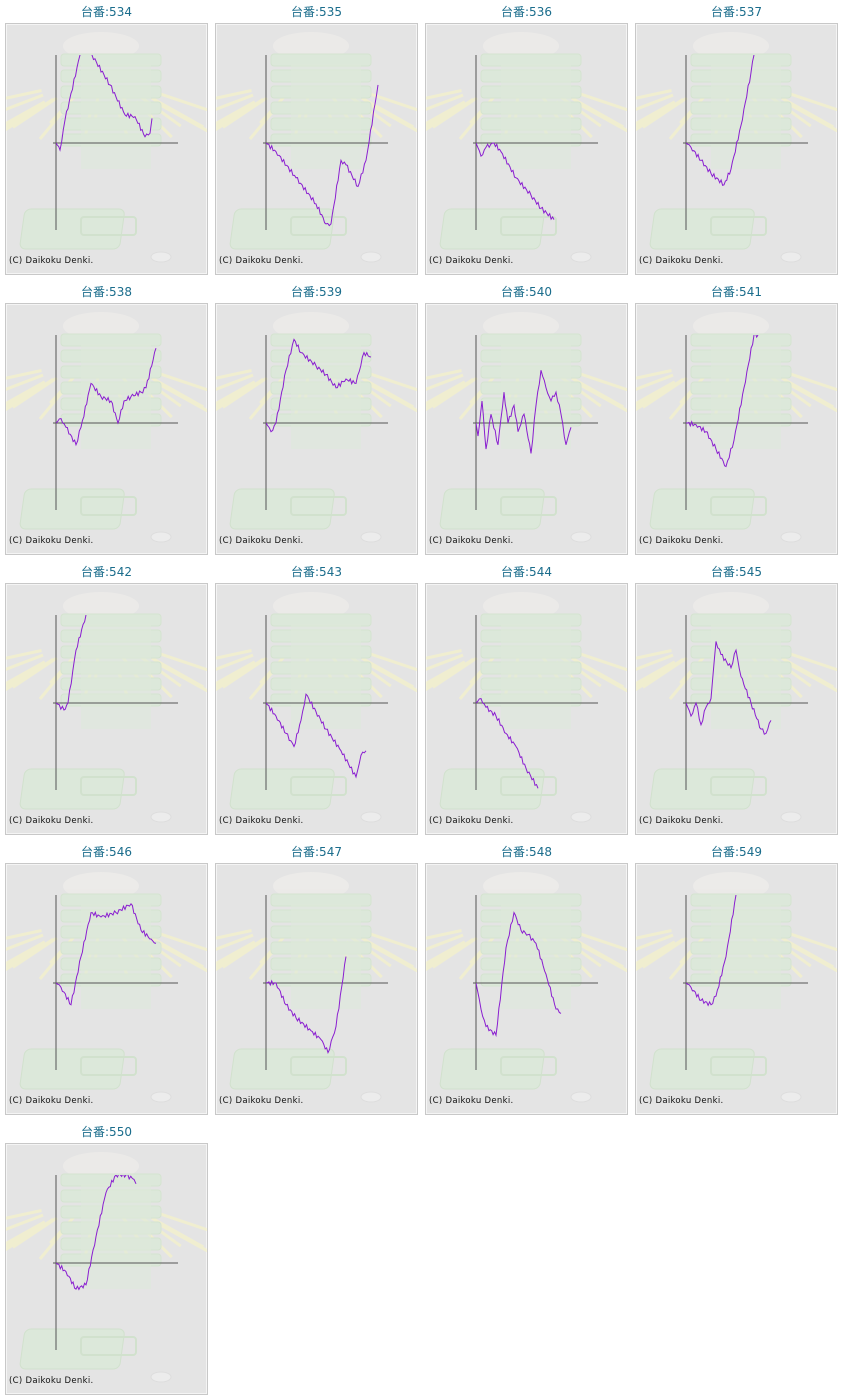 This screenshot has height=1400, width=844. What do you see at coordinates (526, 292) in the screenshot?
I see `chart-title: 台番:540` at bounding box center [526, 292].